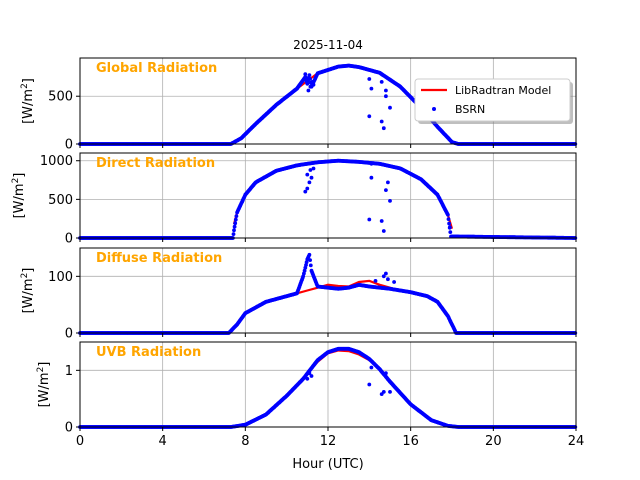 The image size is (640, 480). Describe the element at coordinates (56, 161) in the screenshot. I see `y-tick-label: 1000` at that location.